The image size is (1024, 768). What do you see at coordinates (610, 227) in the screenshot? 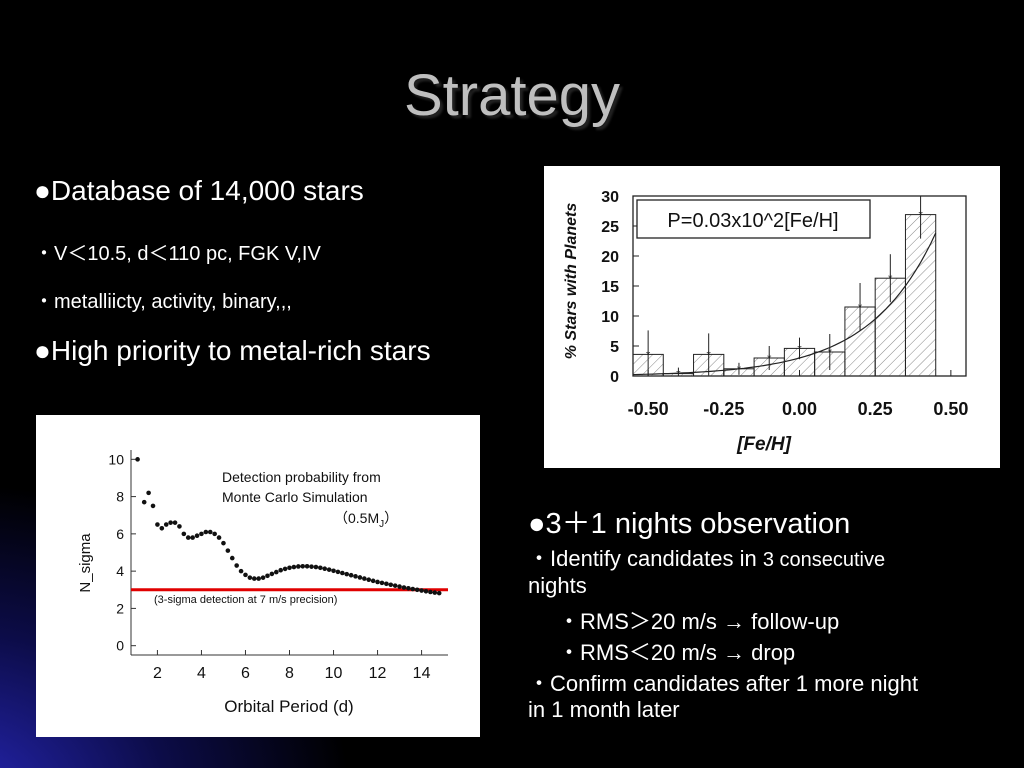
I see `y-tick-label: 25` at bounding box center [610, 227].